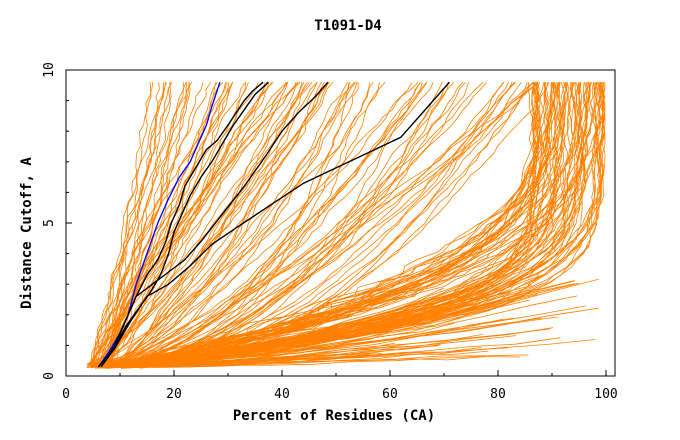 The width and height of the screenshot is (680, 440). What do you see at coordinates (49, 376) in the screenshot?
I see `y-tick-label: 0` at bounding box center [49, 376].